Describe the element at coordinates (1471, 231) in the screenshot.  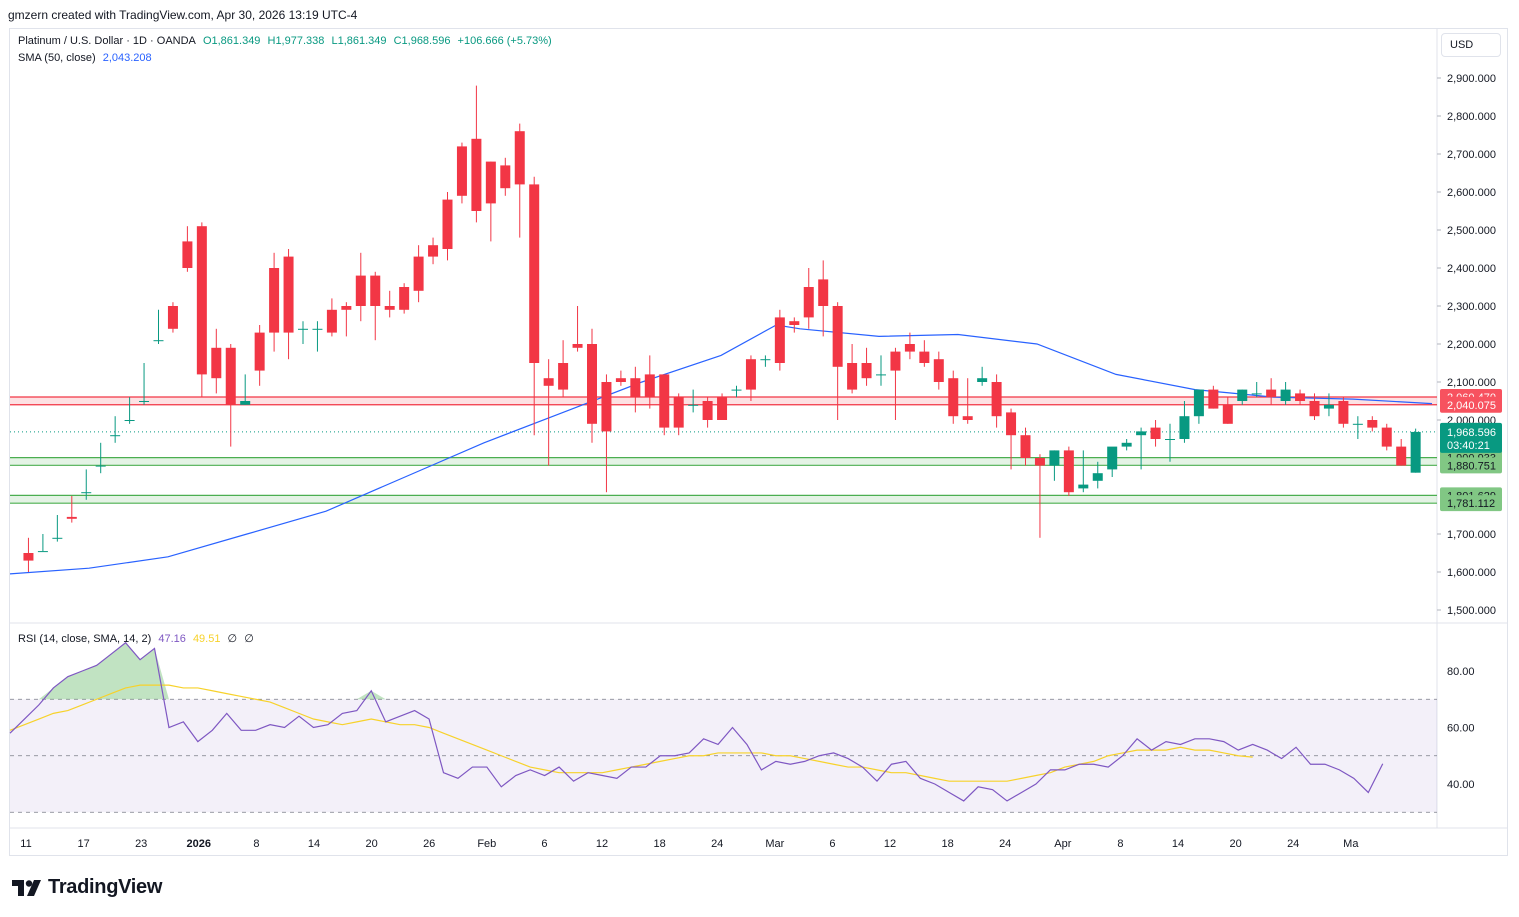
I see `price-tick-label: 2,500.000` at that location.